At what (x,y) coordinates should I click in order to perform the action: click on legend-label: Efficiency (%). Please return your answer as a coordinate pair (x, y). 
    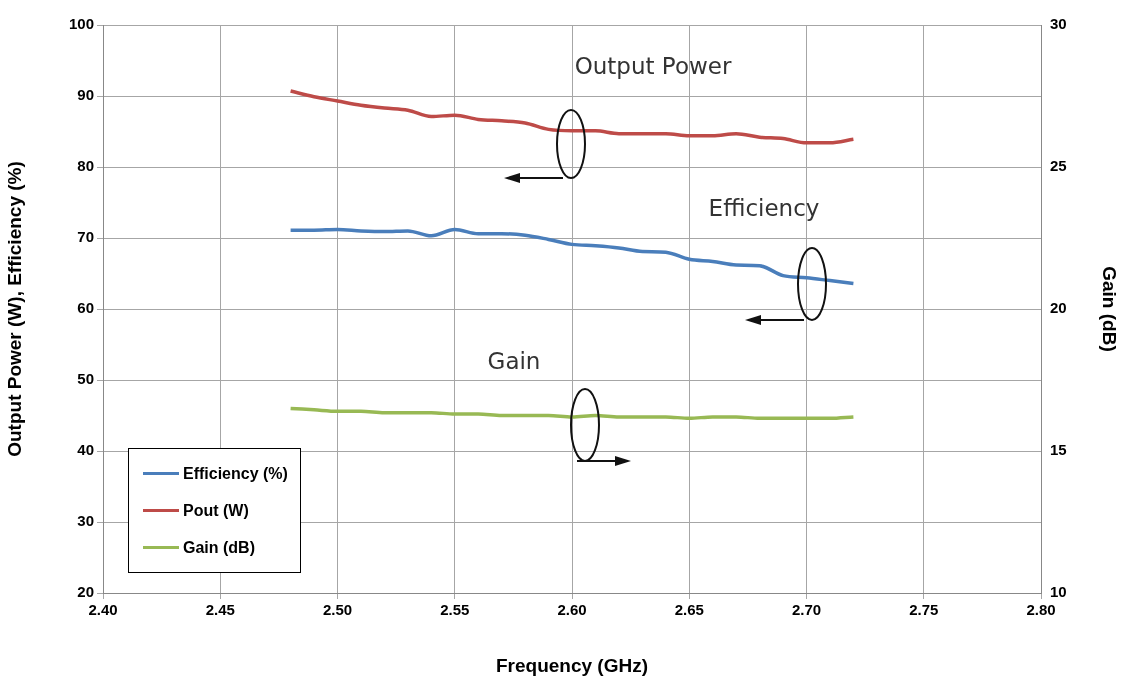
    Looking at the image, I should click on (235, 473).